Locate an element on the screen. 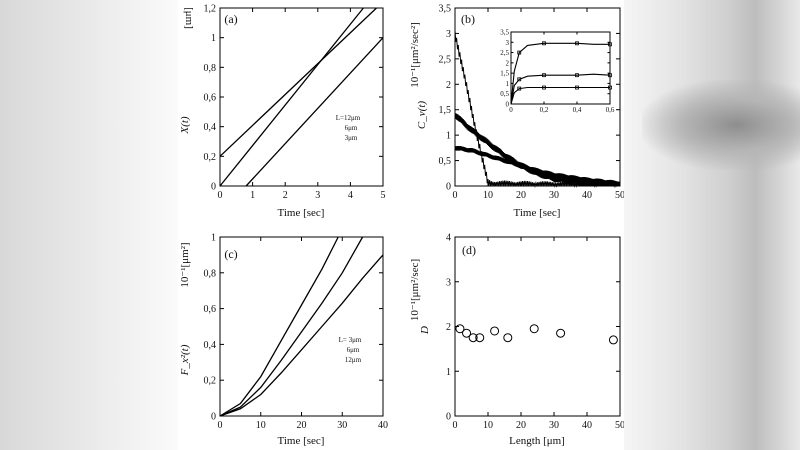 The height and width of the screenshot is (450, 800). panel-d-x-tick-label: 20 is located at coordinates (521, 425).